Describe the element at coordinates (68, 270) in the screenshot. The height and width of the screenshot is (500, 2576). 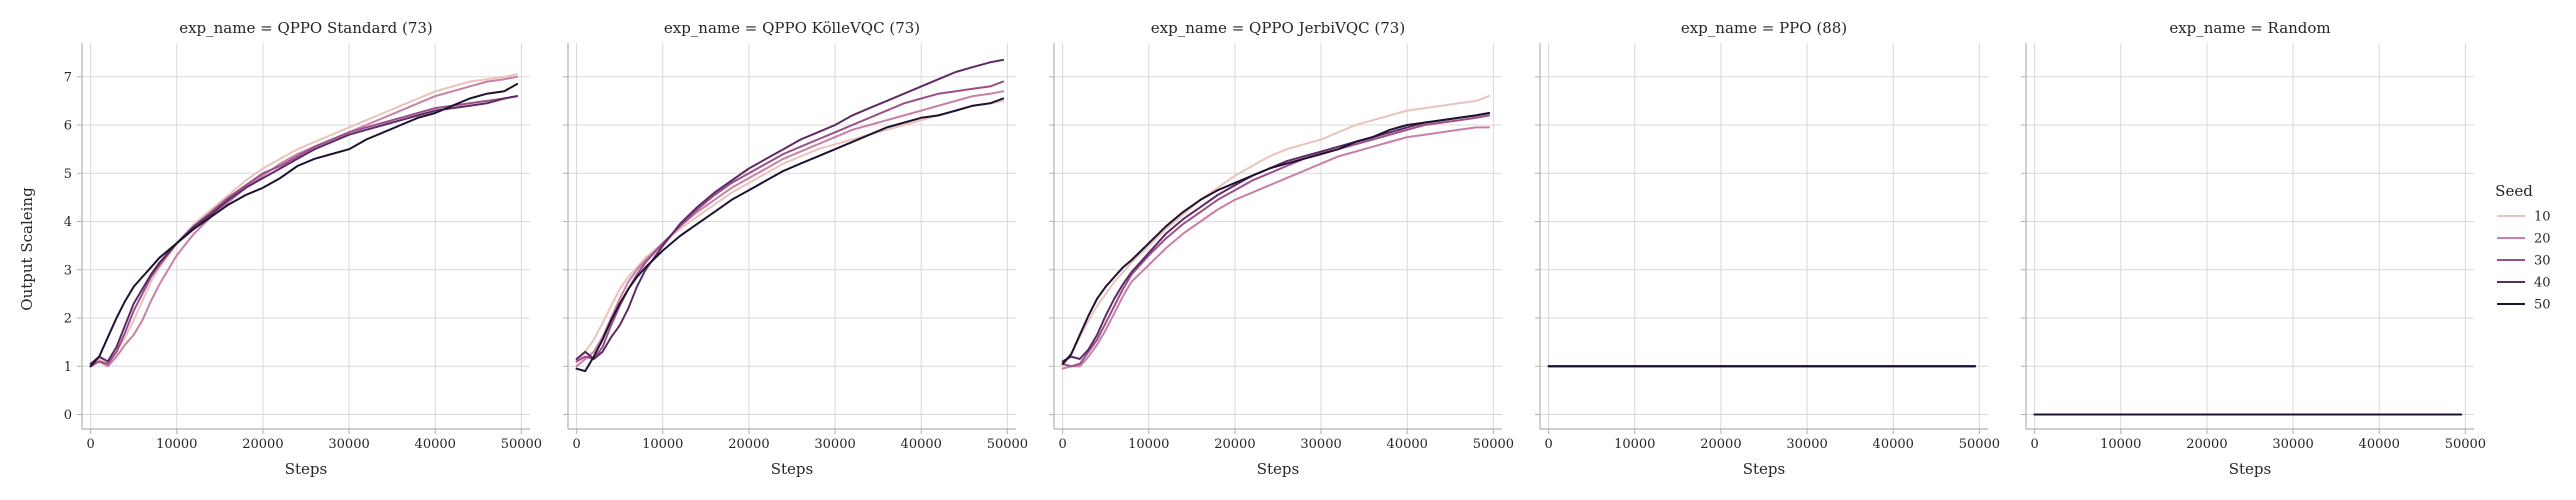
I see `y-tick-label: 3` at that location.